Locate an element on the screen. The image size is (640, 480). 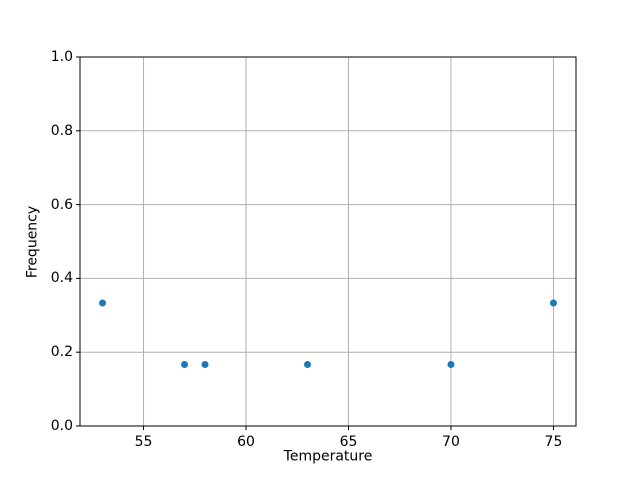
x-tick-label: 55 is located at coordinates (143, 442).